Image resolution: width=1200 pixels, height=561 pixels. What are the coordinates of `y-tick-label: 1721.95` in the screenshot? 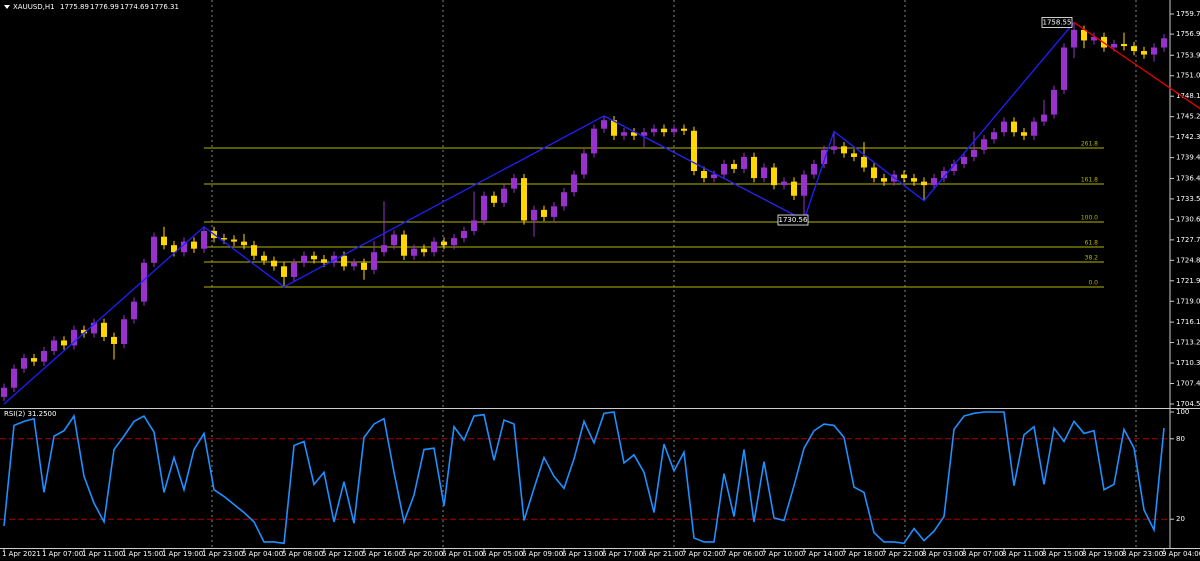 It's located at (1188, 281).